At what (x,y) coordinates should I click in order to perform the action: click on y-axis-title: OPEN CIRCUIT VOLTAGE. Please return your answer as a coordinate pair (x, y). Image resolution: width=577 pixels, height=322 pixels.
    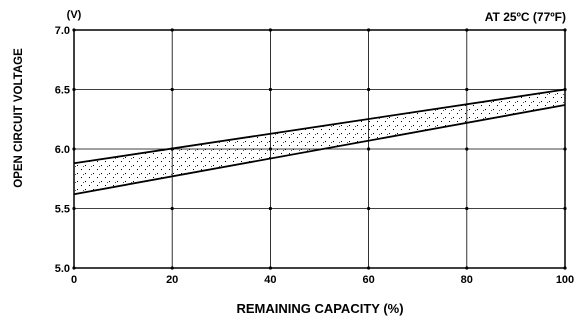
    Looking at the image, I should click on (19, 118).